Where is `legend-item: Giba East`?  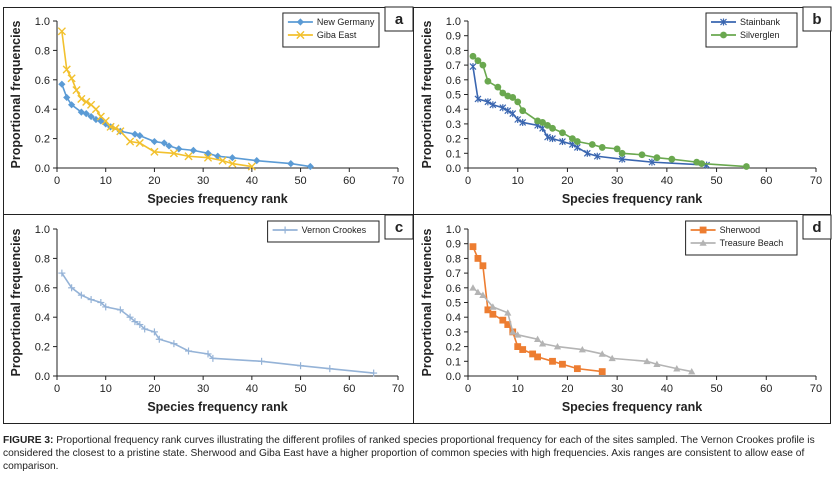
legend-item: Giba East is located at coordinates (322, 35).